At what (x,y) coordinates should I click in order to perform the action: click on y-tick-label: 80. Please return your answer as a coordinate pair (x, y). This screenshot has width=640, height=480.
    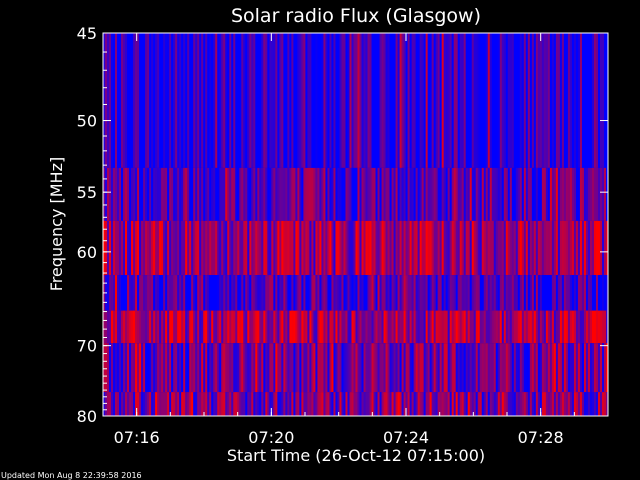
    Looking at the image, I should click on (87, 416).